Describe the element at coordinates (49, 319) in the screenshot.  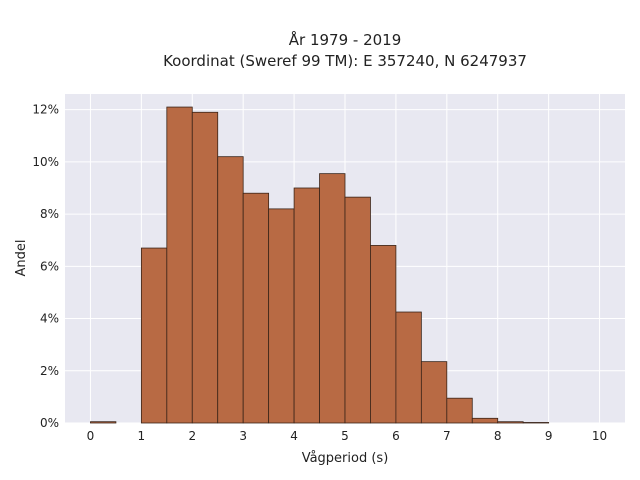
I see `y-tick-label: 4%` at that location.